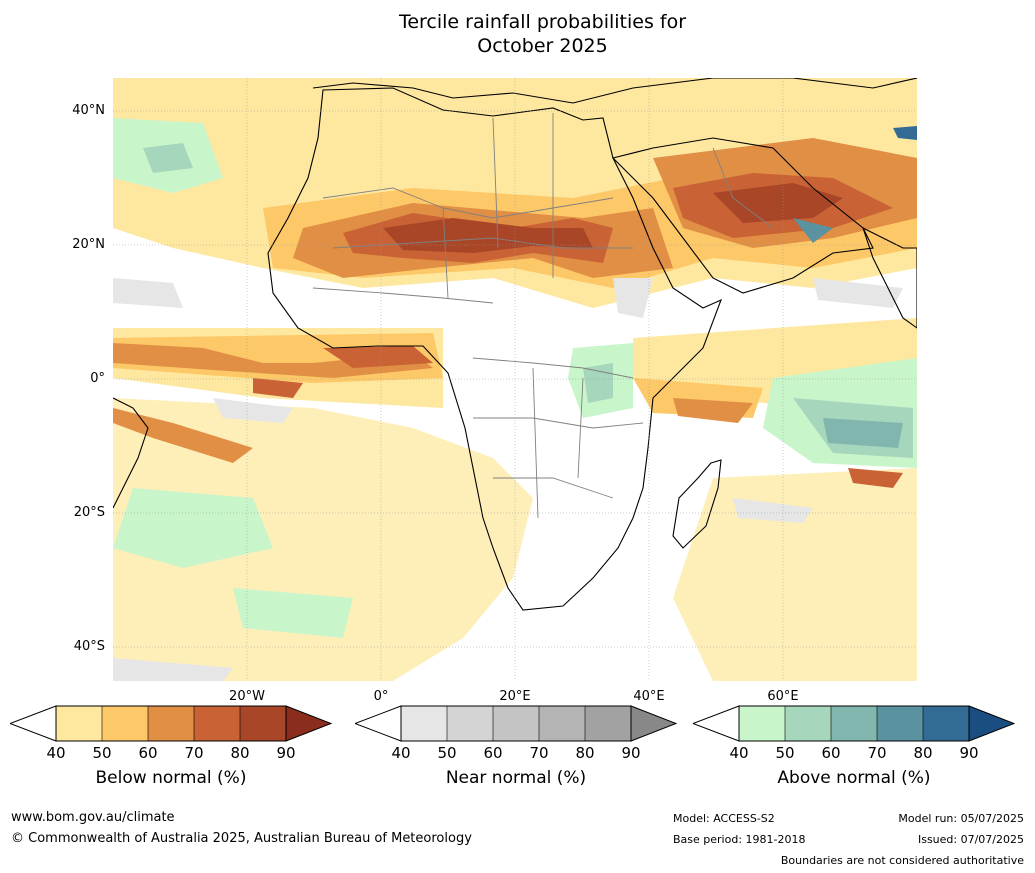  What do you see at coordinates (93, 817) in the screenshot?
I see `website-link: www.bom.gov.au/climate` at bounding box center [93, 817].